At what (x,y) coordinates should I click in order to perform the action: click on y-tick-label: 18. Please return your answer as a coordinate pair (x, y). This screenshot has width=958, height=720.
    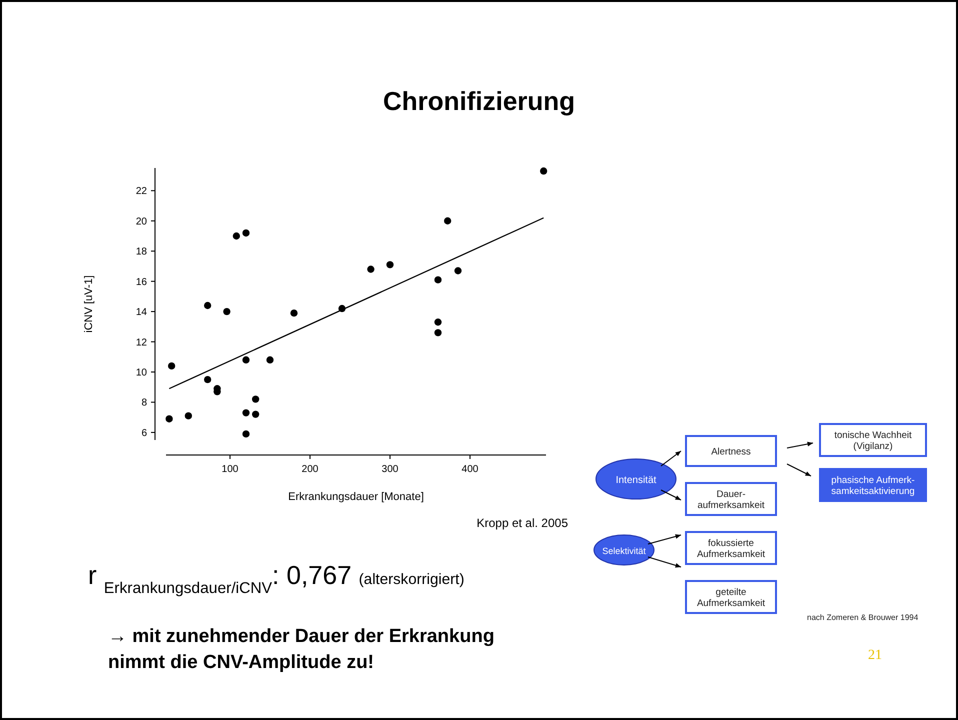
    Looking at the image, I should click on (142, 252).